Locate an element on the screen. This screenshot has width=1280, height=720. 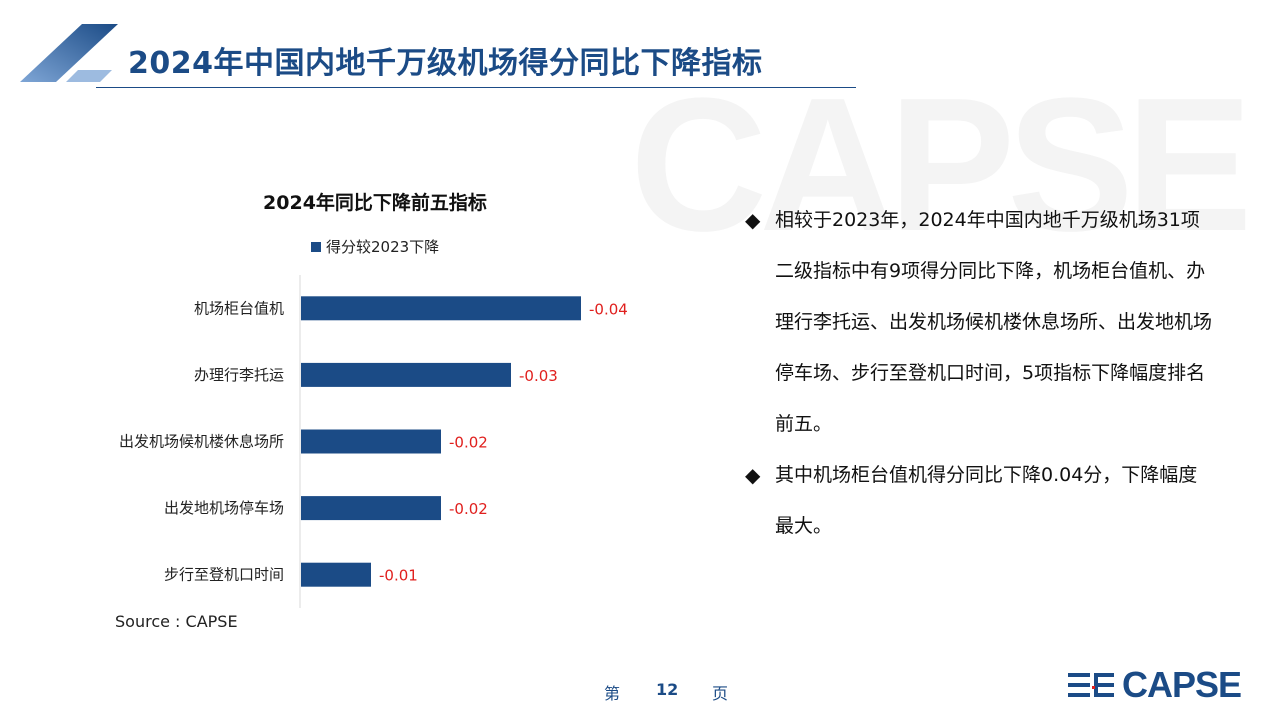
legend-swatch is located at coordinates (316, 246).